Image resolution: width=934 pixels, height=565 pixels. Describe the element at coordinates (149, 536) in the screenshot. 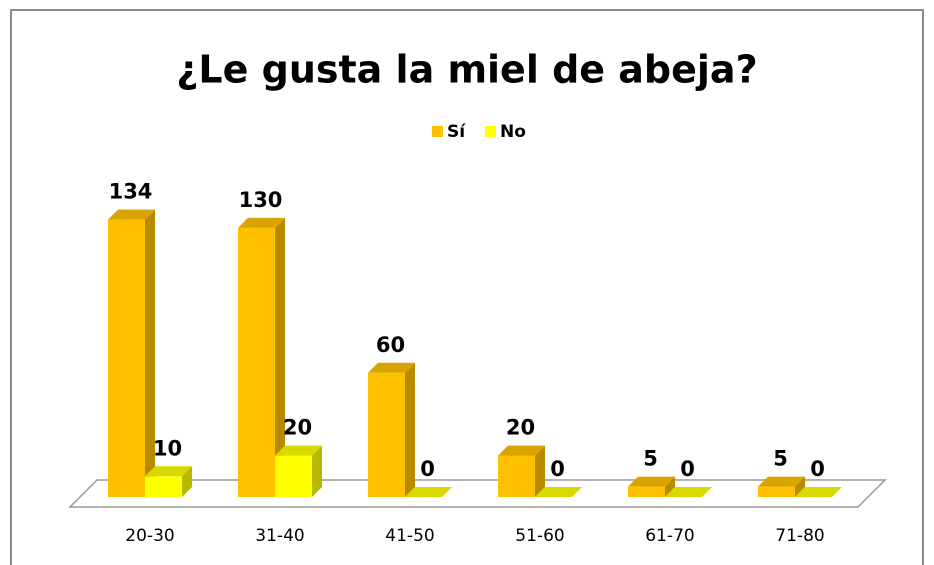

I see `x-tick-label: 20-30` at that location.